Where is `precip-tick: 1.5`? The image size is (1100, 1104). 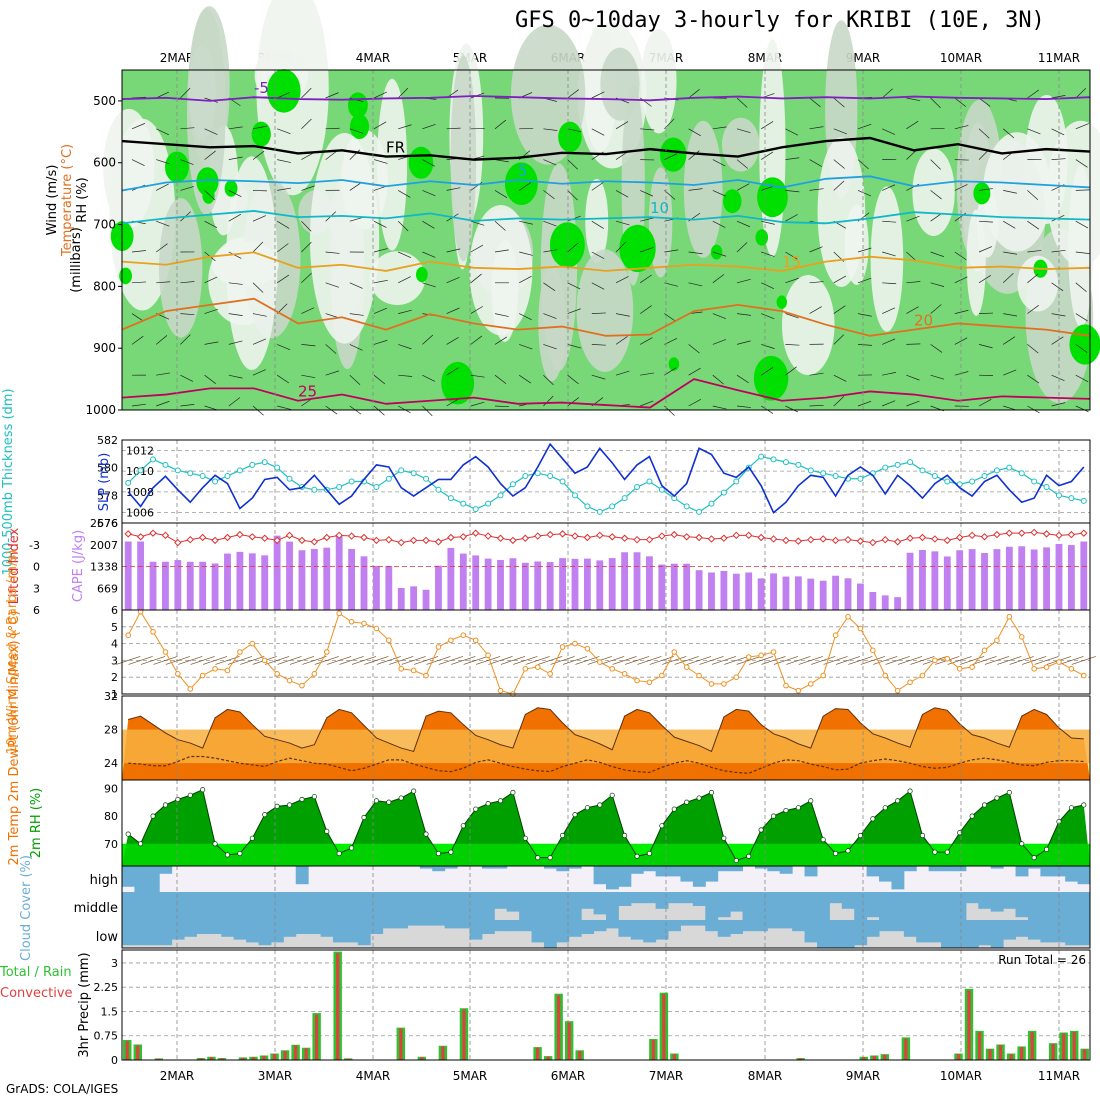
precip-tick: 1.5 is located at coordinates (110, 1011).